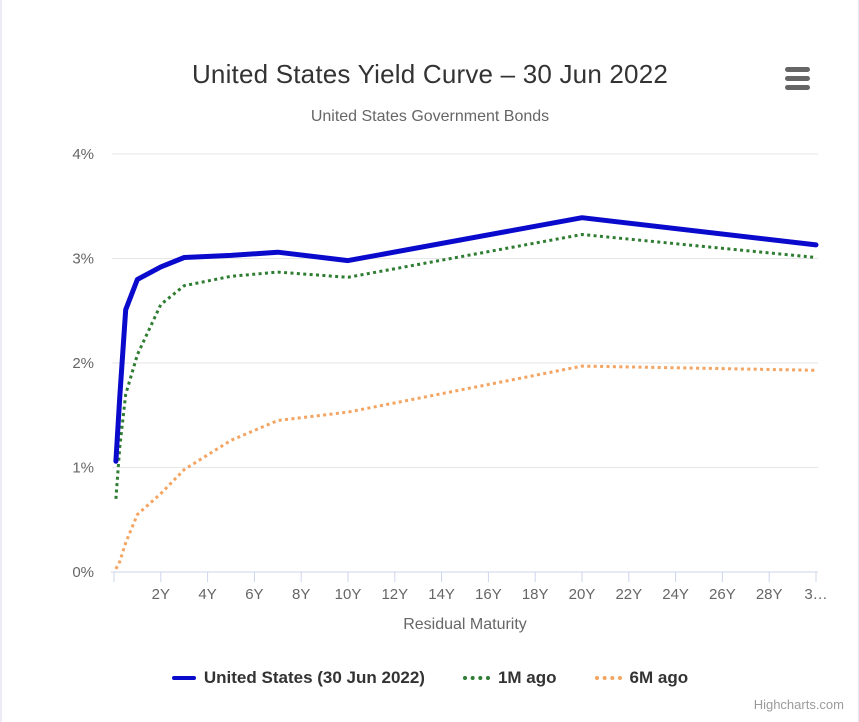 This screenshot has width=859, height=722. What do you see at coordinates (441, 594) in the screenshot?
I see `x-axis-tick-label: 14Y` at bounding box center [441, 594].